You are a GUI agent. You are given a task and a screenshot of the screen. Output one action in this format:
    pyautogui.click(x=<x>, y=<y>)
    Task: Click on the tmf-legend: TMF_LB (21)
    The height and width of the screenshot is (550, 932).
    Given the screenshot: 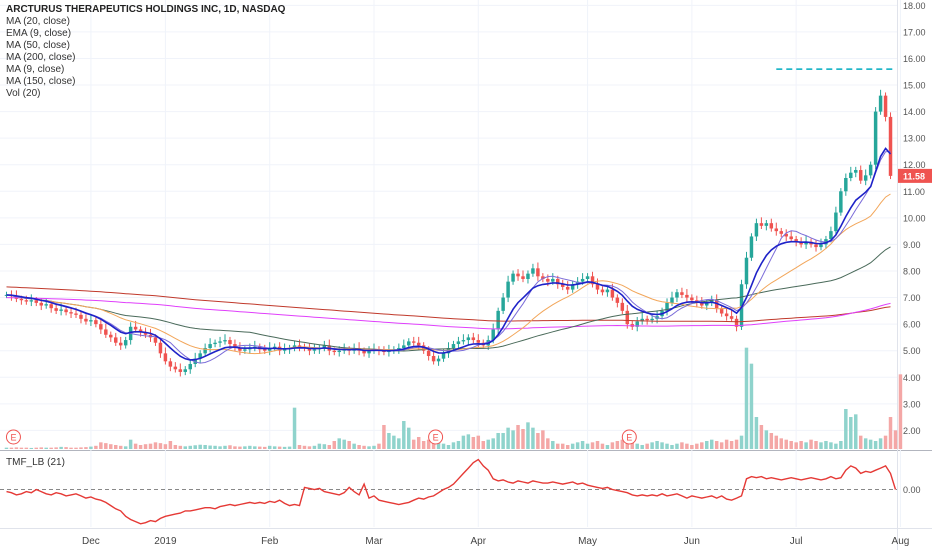 What is the action you would take?
    pyautogui.click(x=35, y=462)
    